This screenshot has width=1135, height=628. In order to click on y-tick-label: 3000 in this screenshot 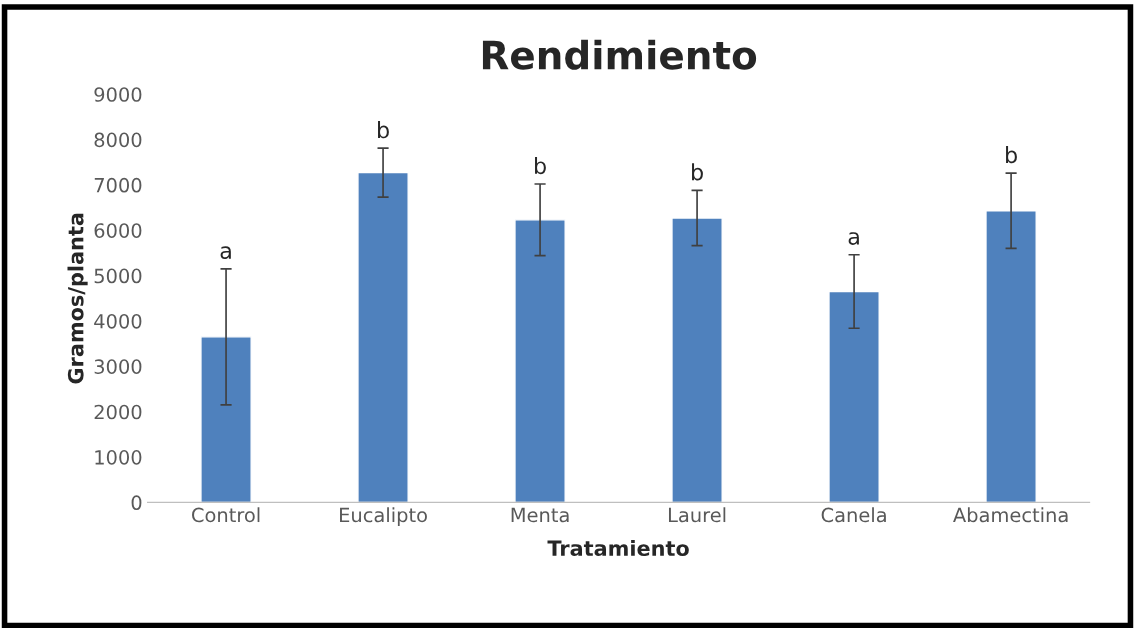, I will do `click(118, 366)`.